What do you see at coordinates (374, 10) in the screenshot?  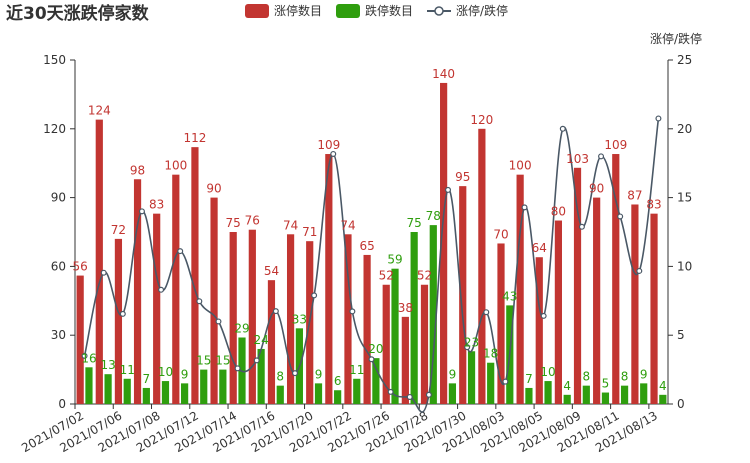 I see `legend-item-down: 跌停数目` at bounding box center [374, 10].